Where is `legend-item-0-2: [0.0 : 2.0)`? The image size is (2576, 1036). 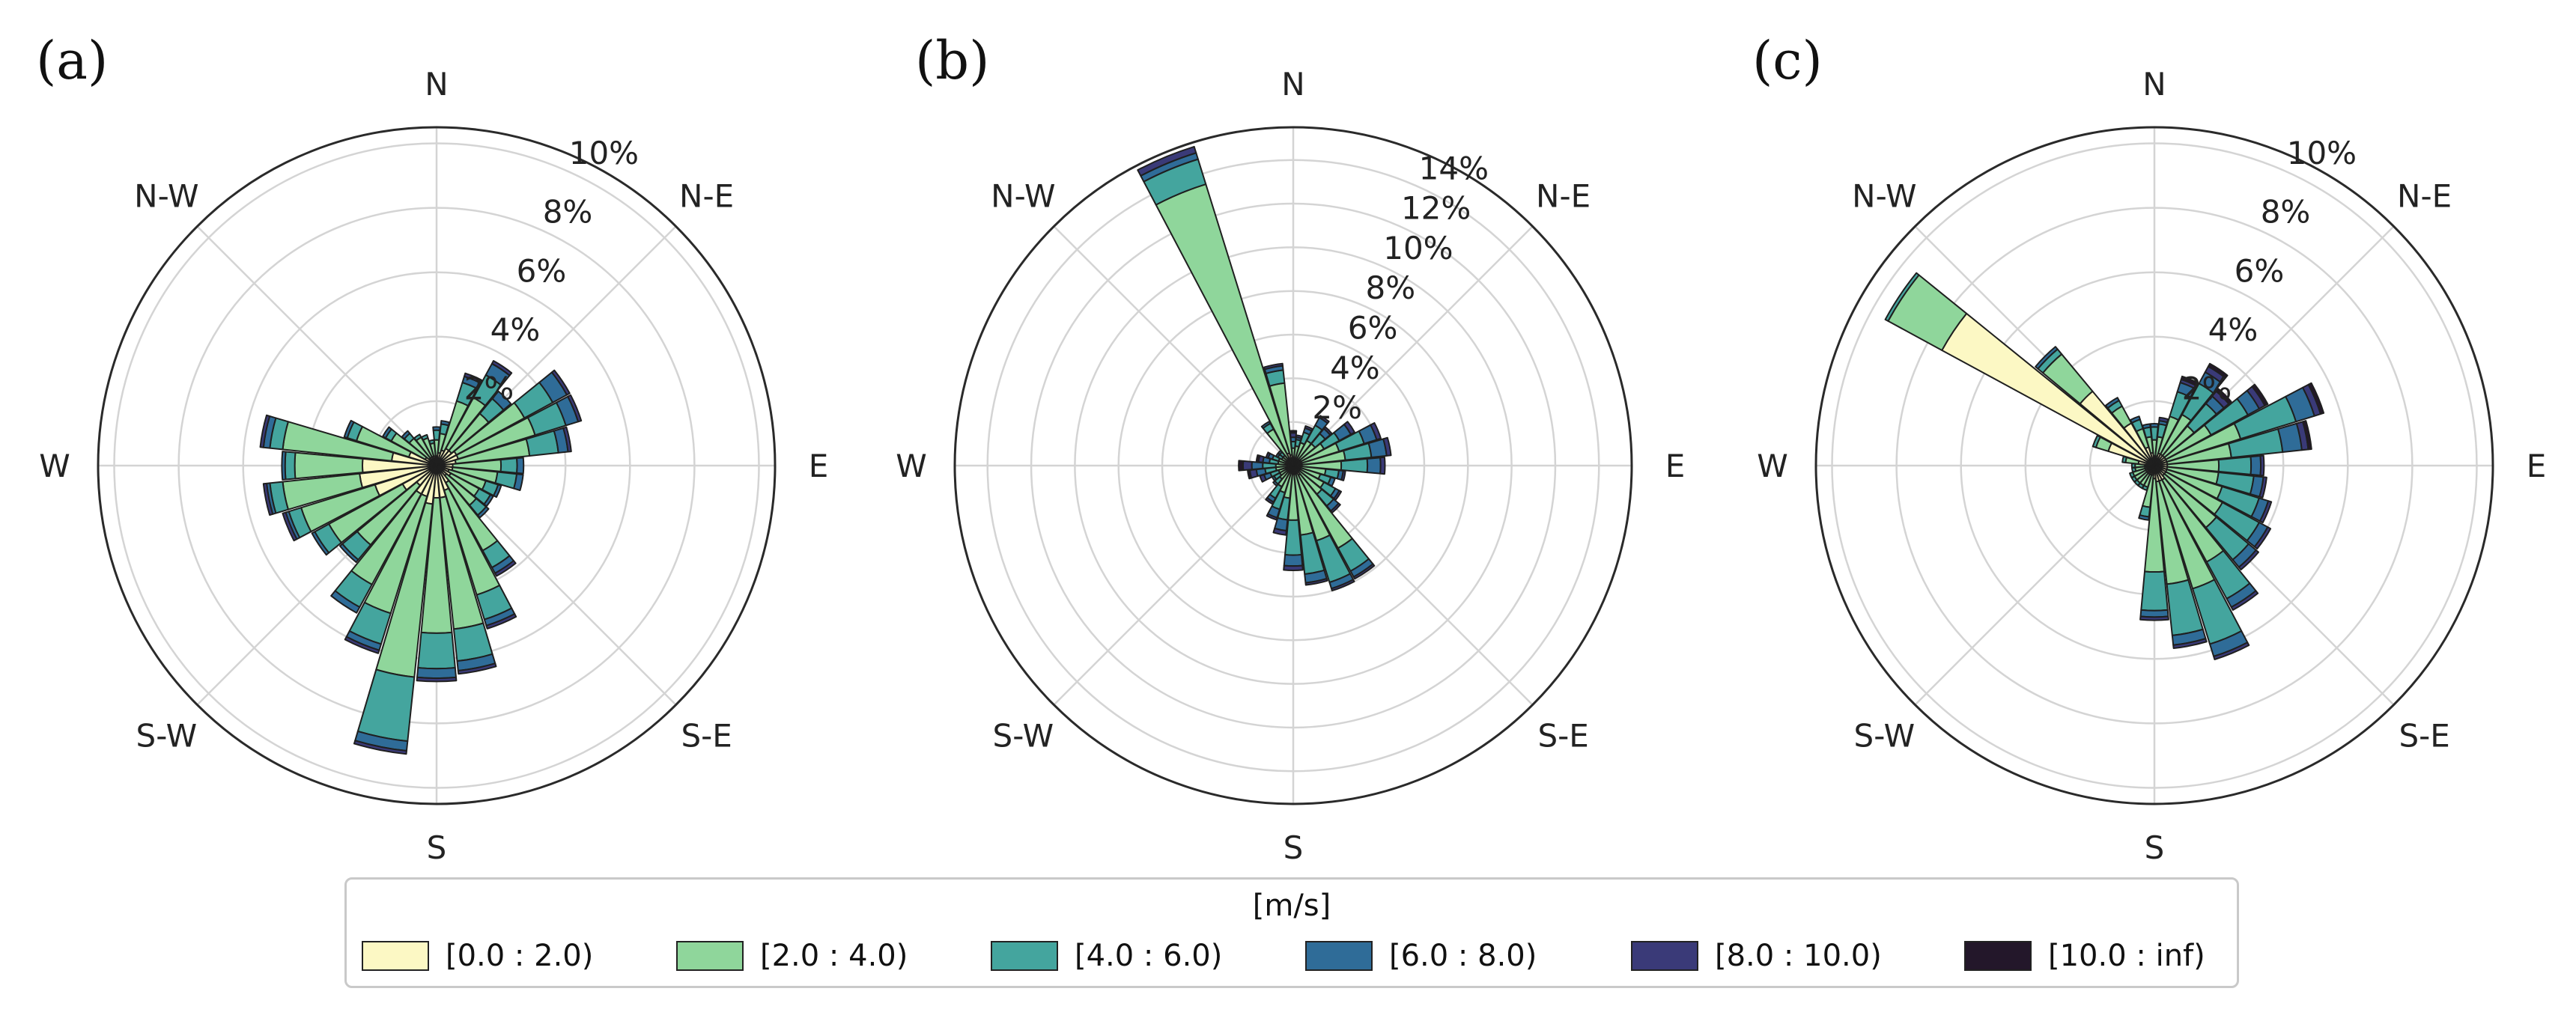 legend-item-0-2: [0.0 : 2.0) is located at coordinates (477, 956).